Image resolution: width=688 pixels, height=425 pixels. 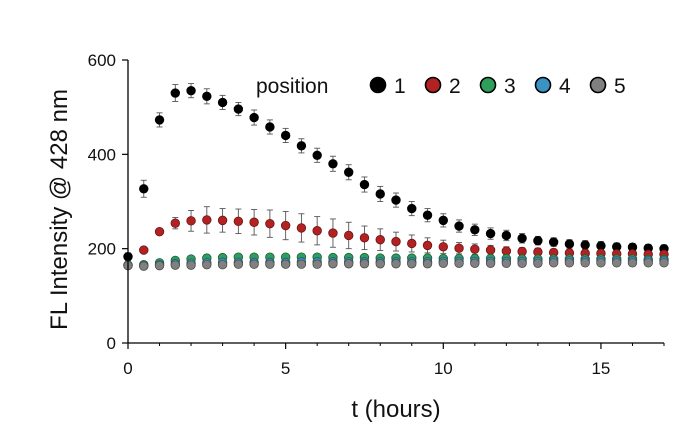 I want to click on legend-label-2: 2, so click(x=455, y=86).